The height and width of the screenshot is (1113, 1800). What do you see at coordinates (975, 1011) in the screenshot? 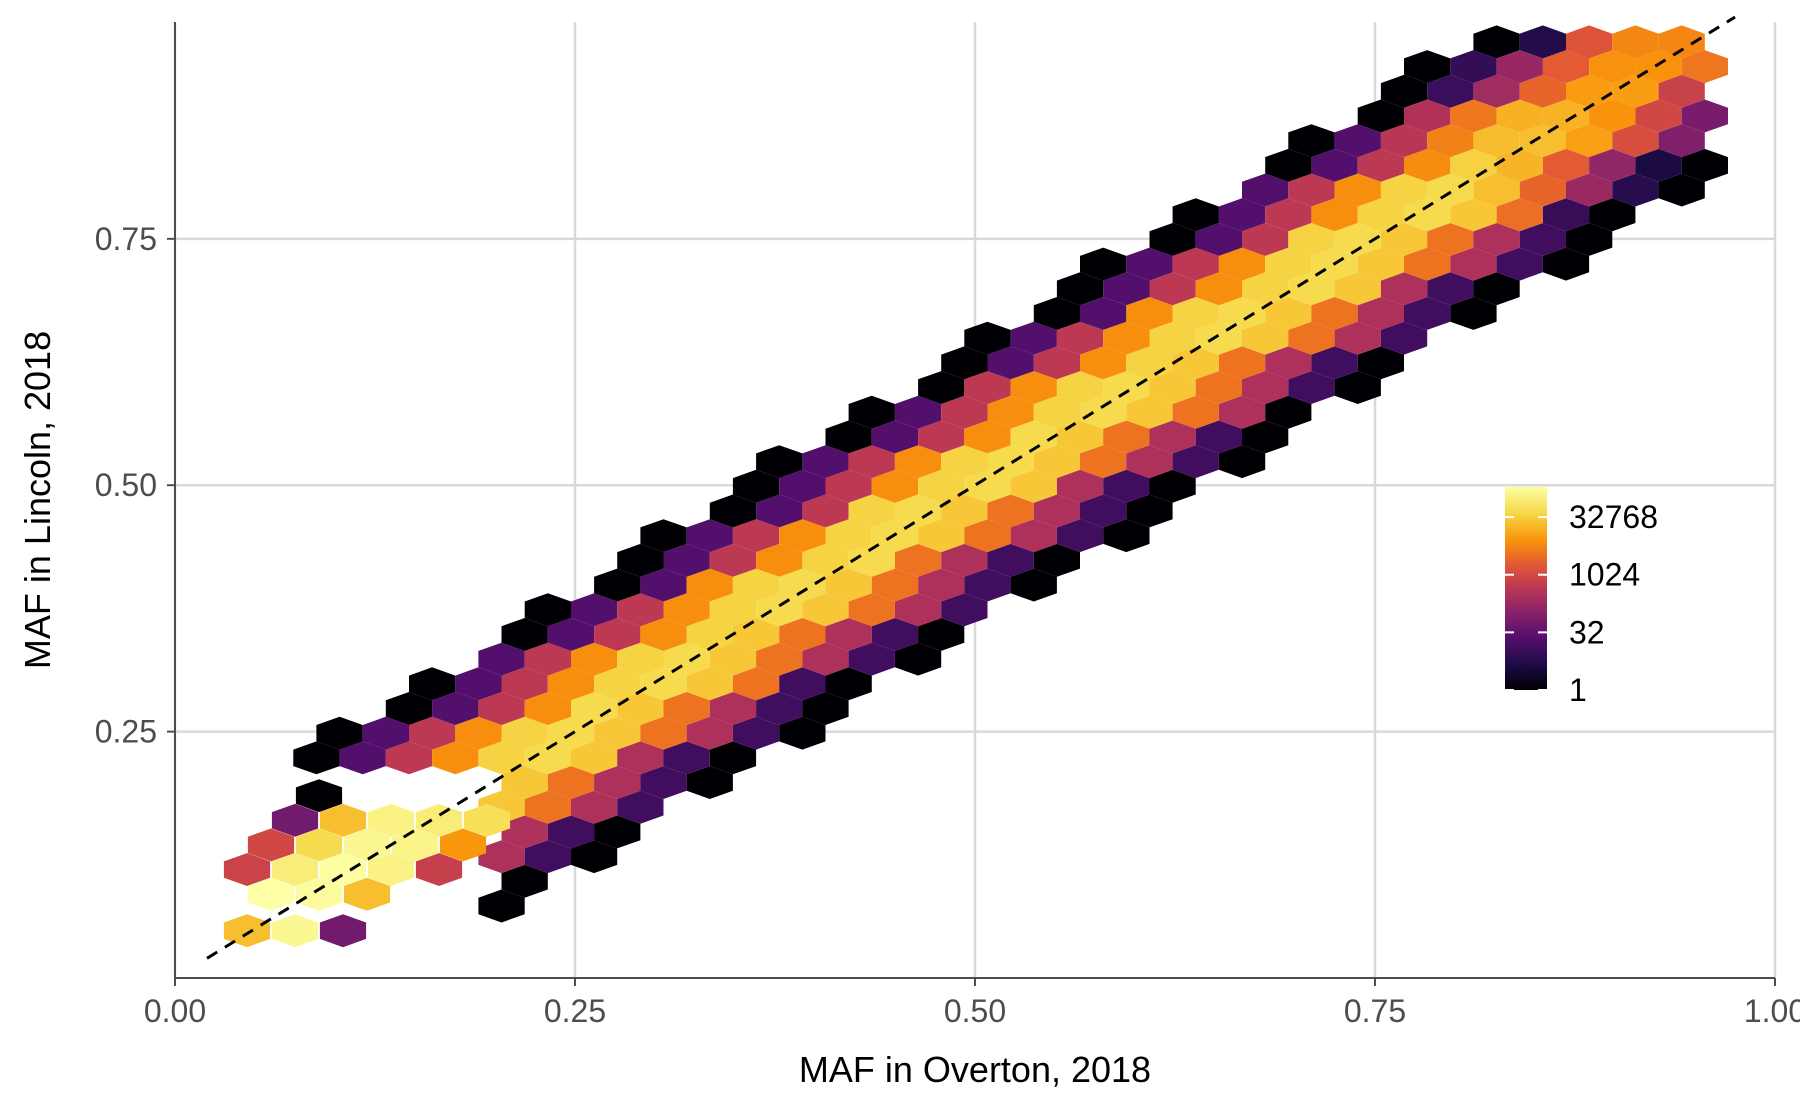
I see `x-tick-label-2: 0.50` at bounding box center [975, 1011].